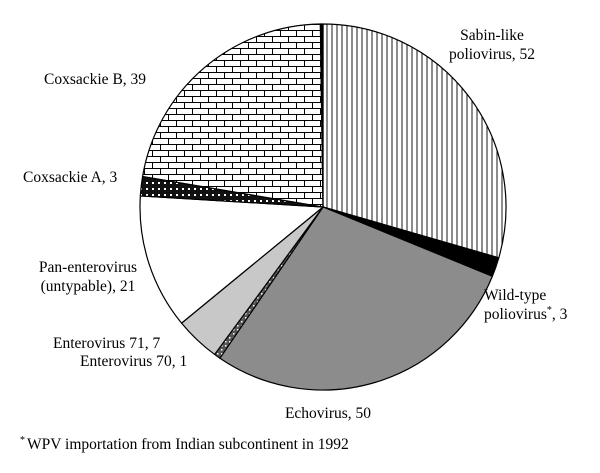  Describe the element at coordinates (321, 115) in the screenshot. I see `slice-small-marker` at that location.